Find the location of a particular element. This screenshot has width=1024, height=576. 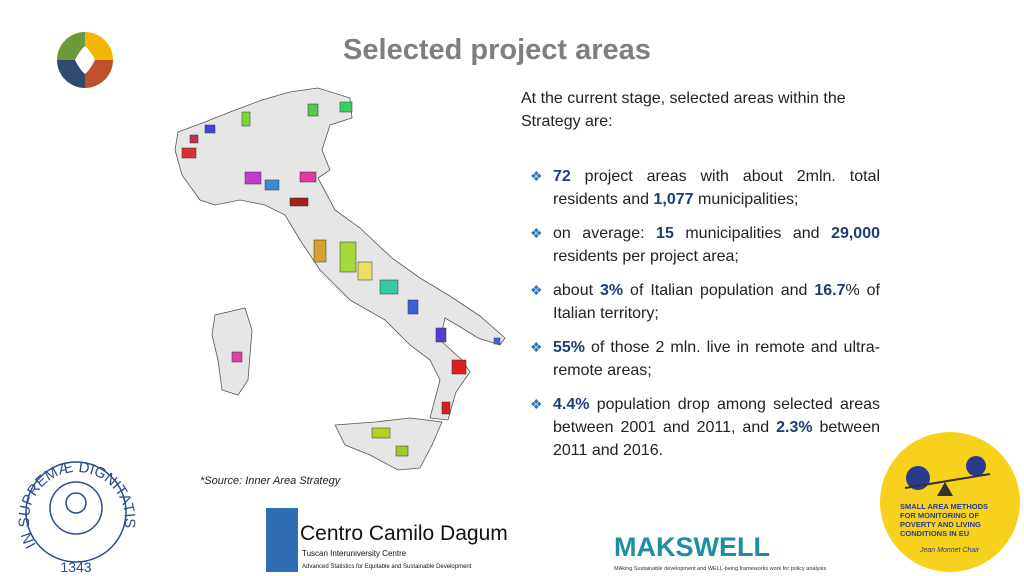

makswell-name: MAKSWELL is located at coordinates (692, 547).